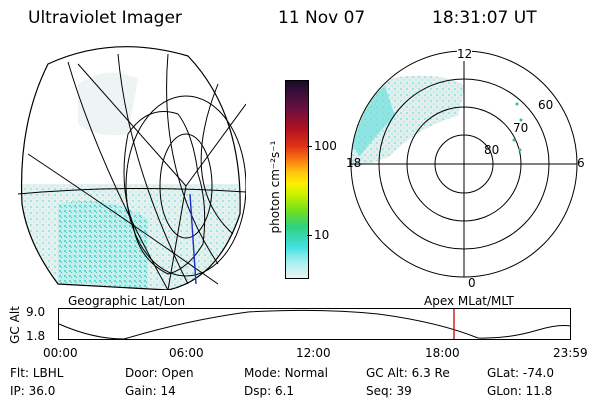 The height and width of the screenshot is (400, 600). Describe the element at coordinates (387, 373) in the screenshot. I see `gcalt-label: GC Alt:` at that location.